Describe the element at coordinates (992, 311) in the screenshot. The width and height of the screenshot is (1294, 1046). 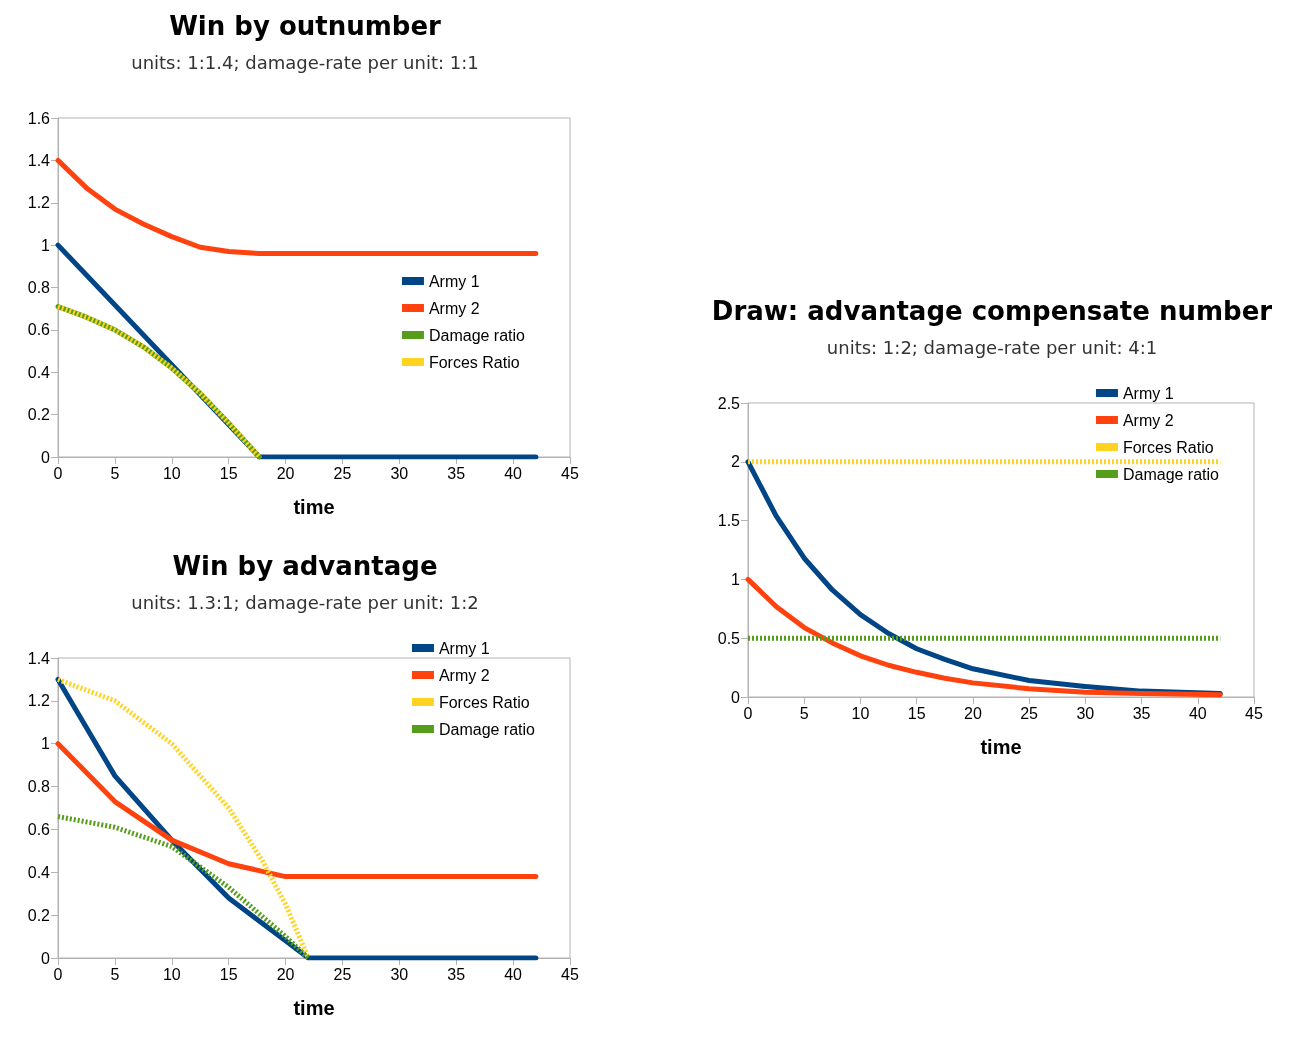
I see `chart-title: Draw: advantage compensate number` at that location.